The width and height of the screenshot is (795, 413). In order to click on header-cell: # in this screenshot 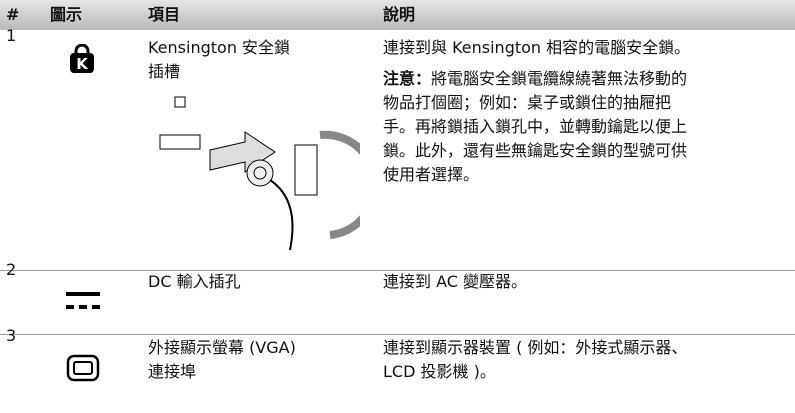, I will do `click(13, 14)`.